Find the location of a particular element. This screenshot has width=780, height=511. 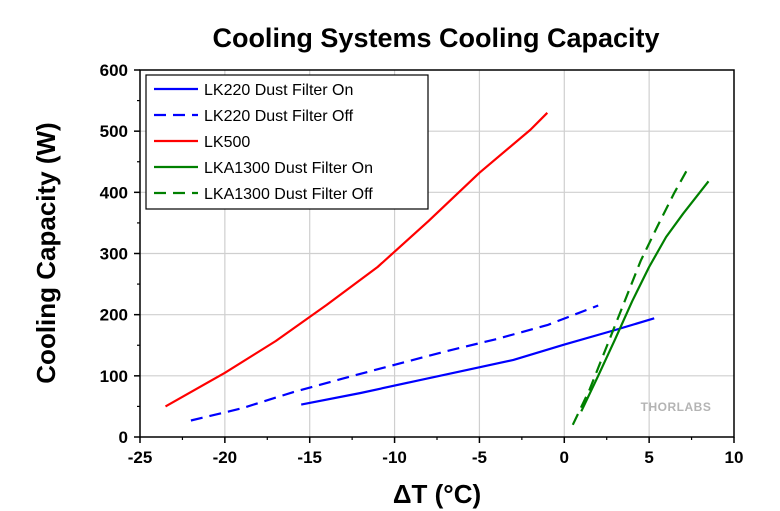

thorlabs-watermark: THORLABS is located at coordinates (676, 407).